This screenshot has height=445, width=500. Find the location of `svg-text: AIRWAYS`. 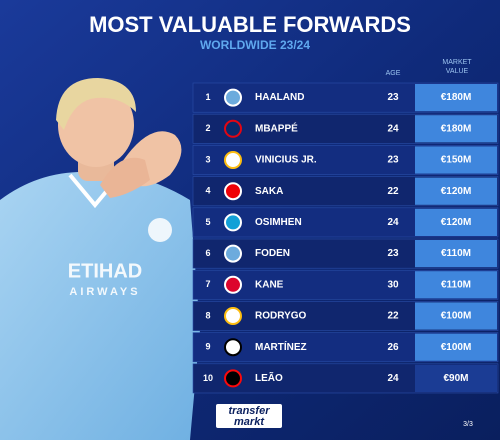

svg-text: AIRWAYS is located at coordinates (104, 292).